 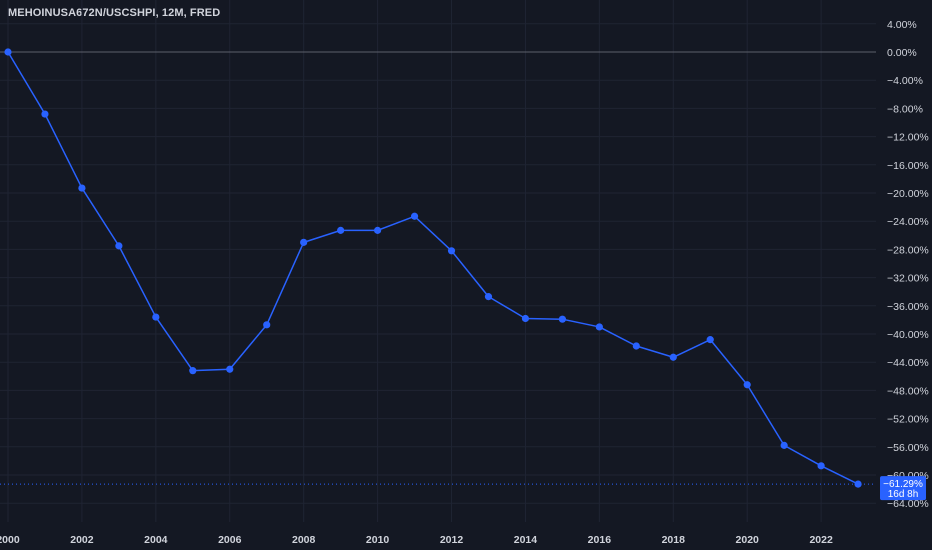 I want to click on y-tick-label: −24.00%, so click(x=908, y=222).